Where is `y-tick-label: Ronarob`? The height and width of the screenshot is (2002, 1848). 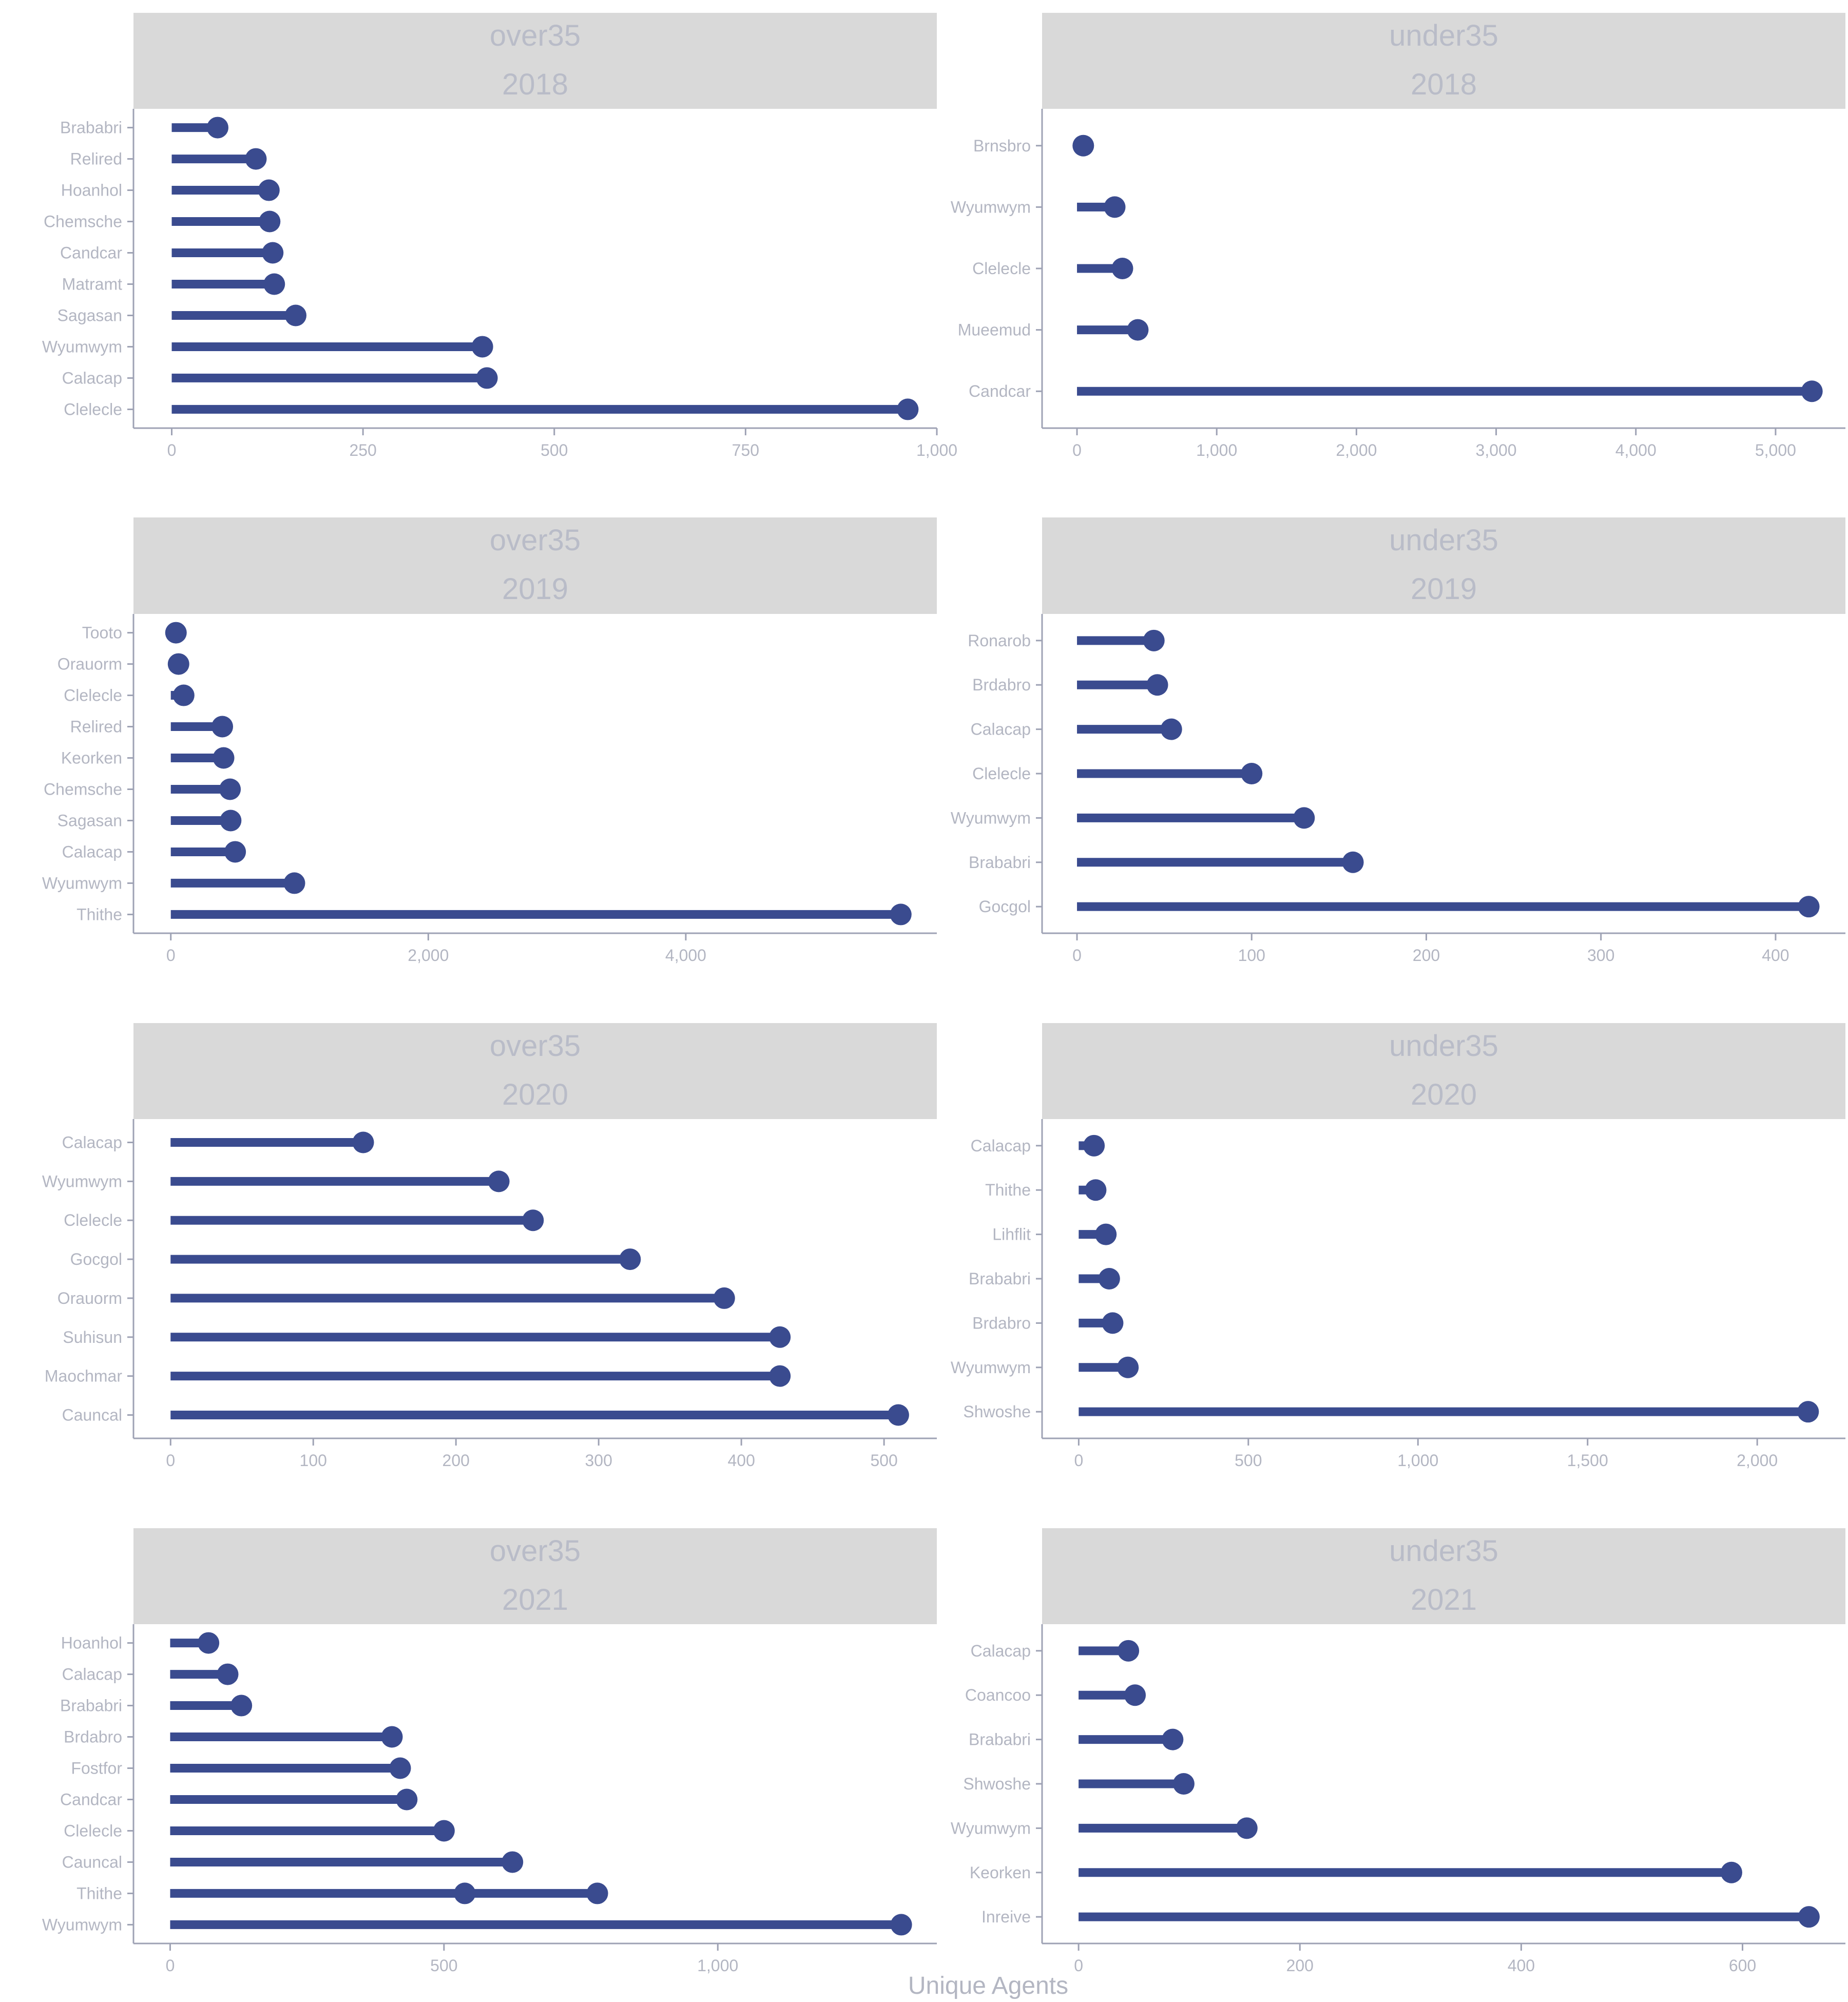
y-tick-label: Ronarob is located at coordinates (999, 640).